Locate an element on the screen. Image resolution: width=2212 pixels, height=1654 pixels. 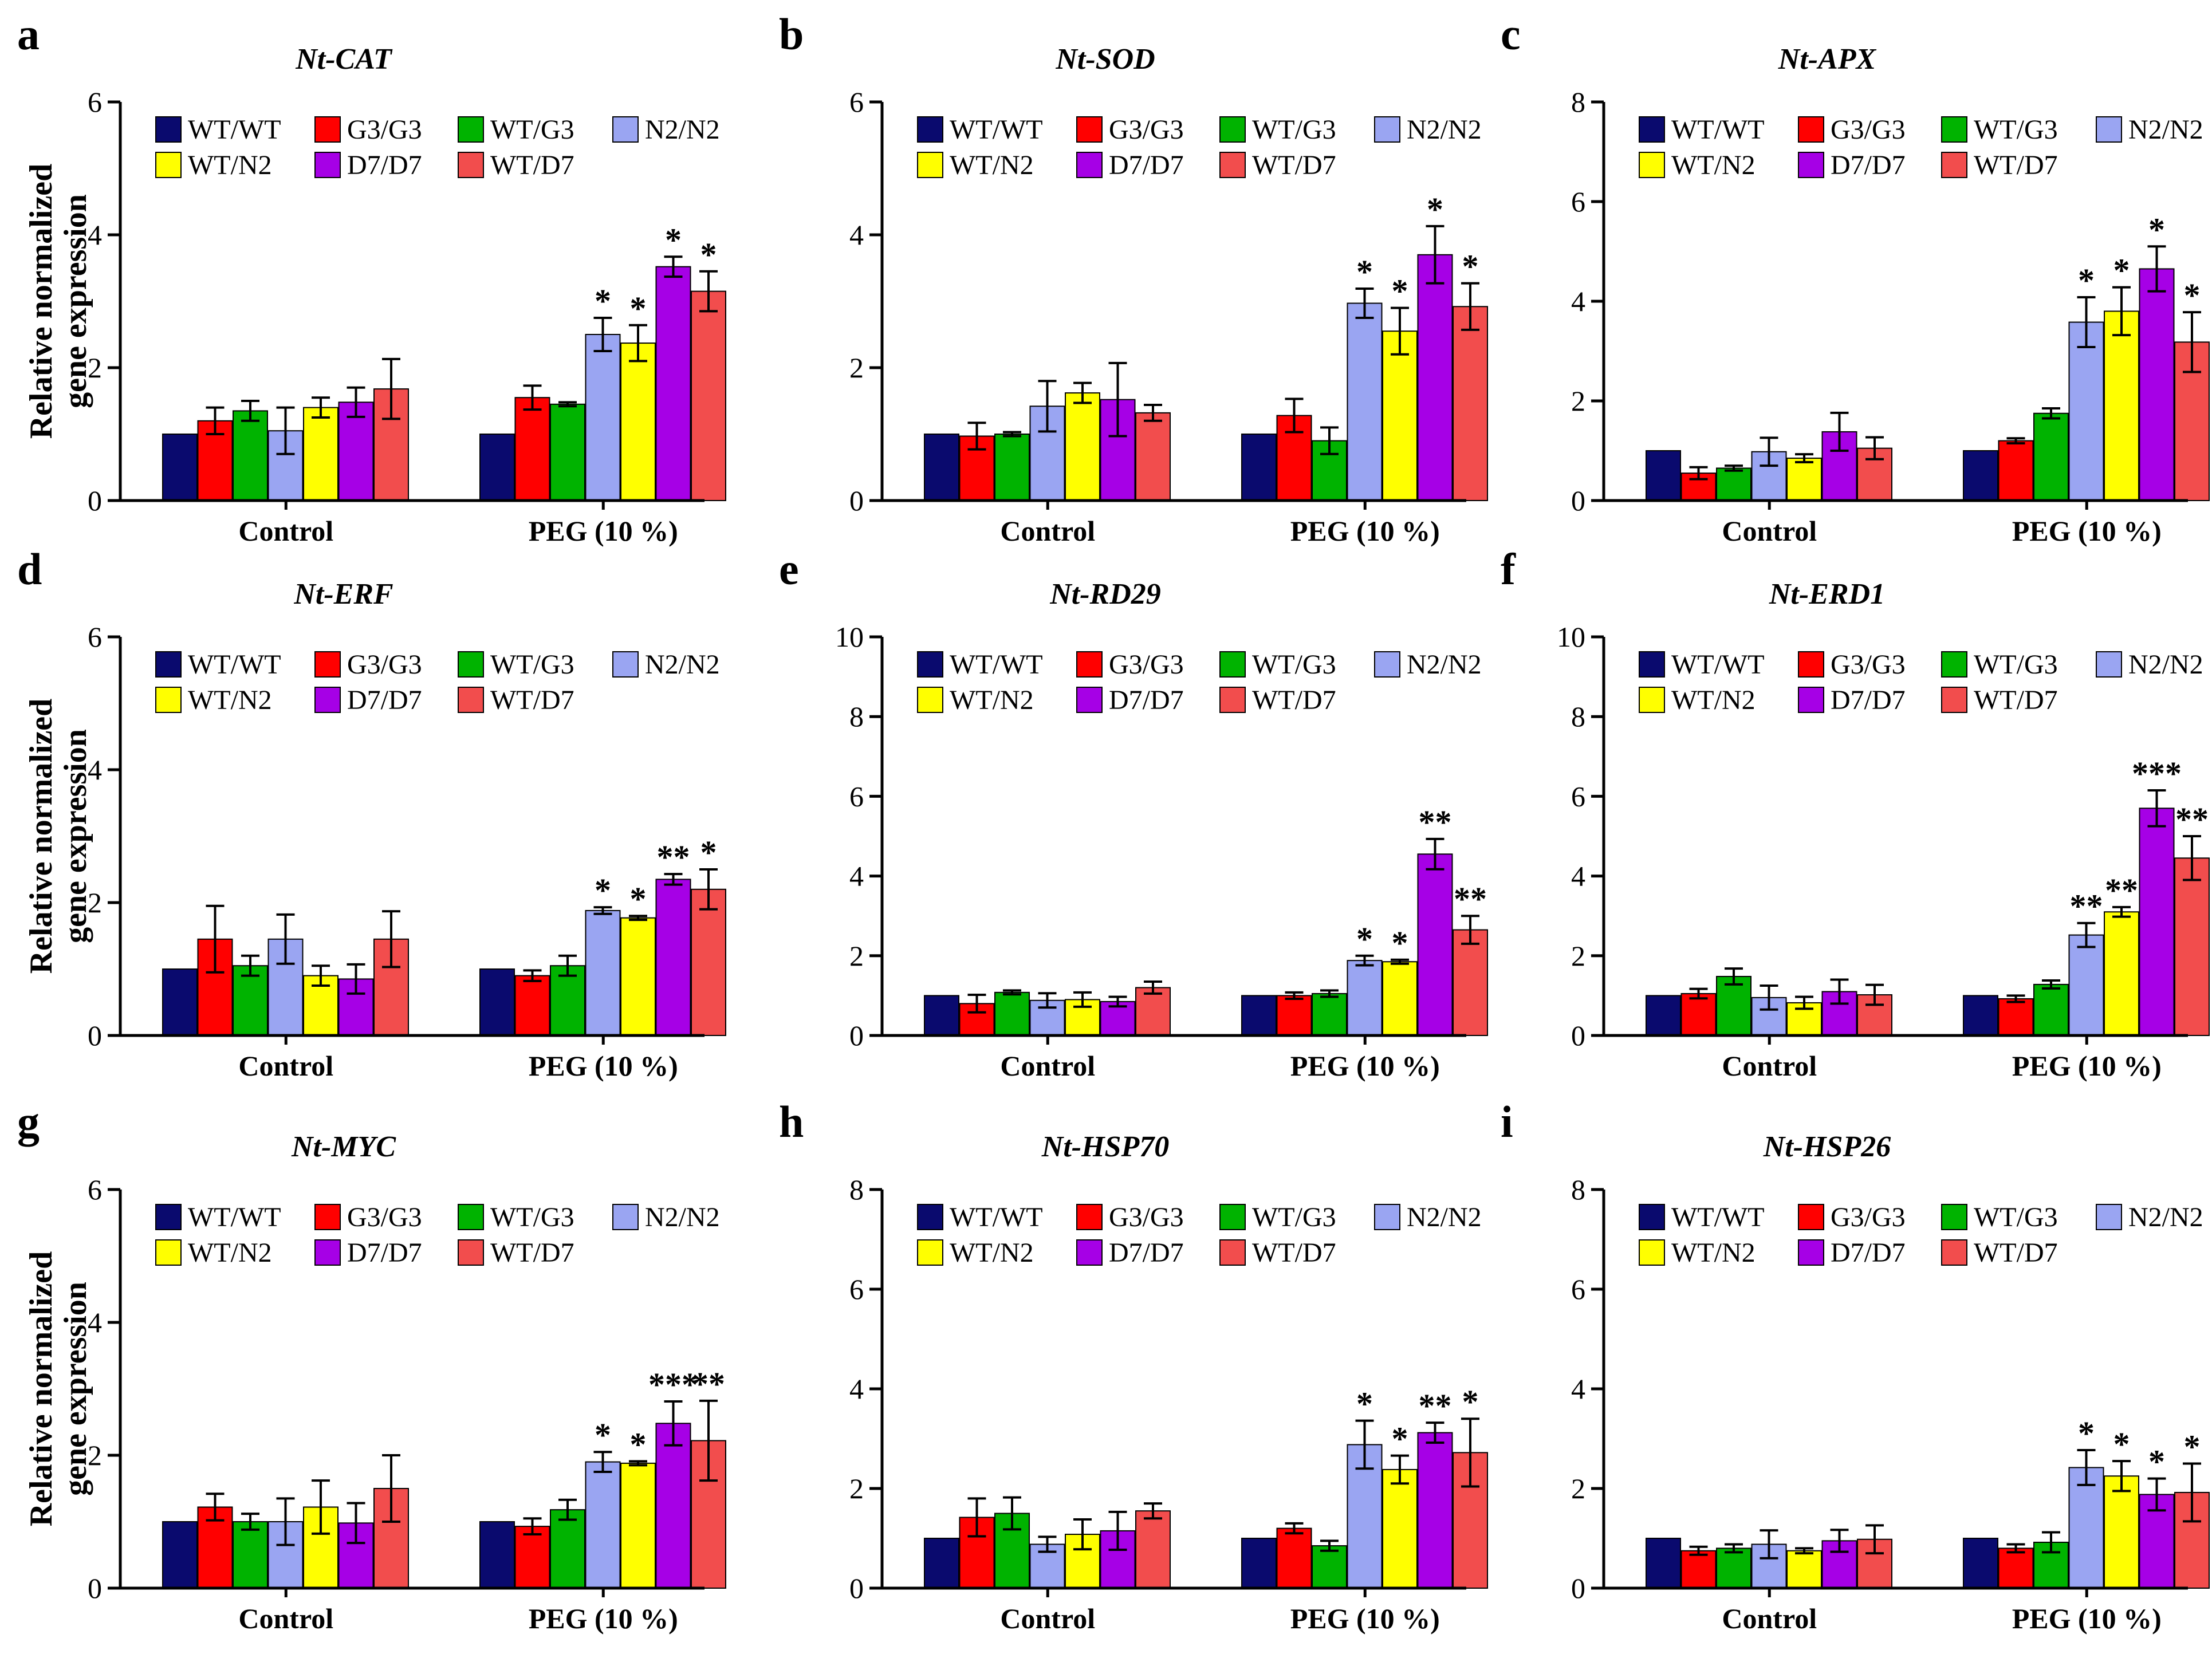
bar-G3-G3-control is located at coordinates (1699, 1569).